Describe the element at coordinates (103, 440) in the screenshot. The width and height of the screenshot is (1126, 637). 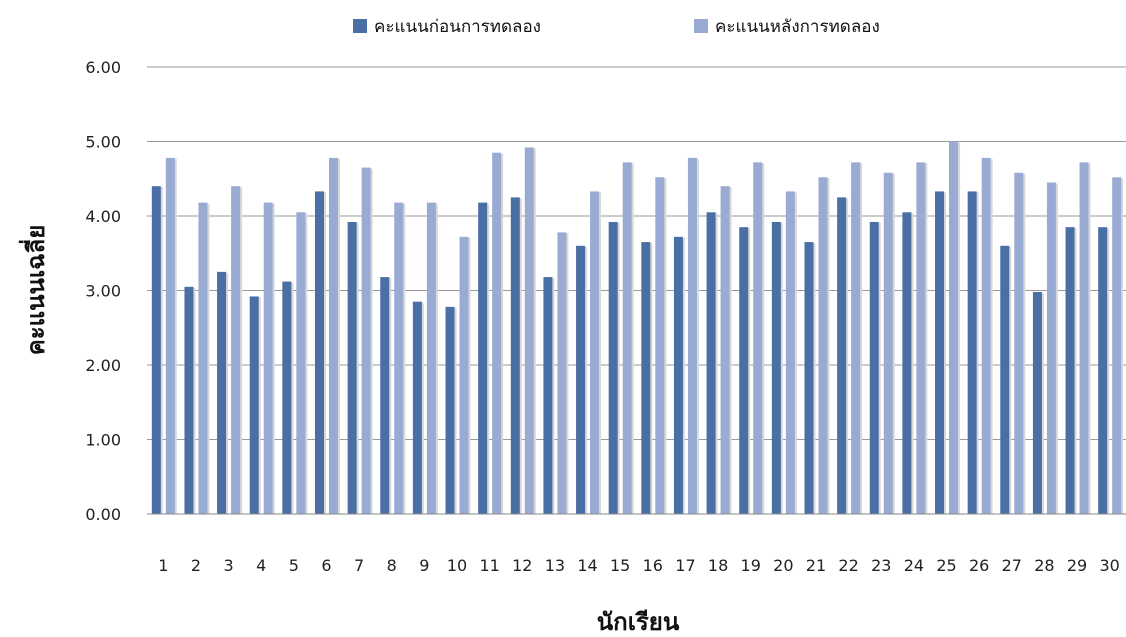
I see `y-tick-label: 1.00` at that location.